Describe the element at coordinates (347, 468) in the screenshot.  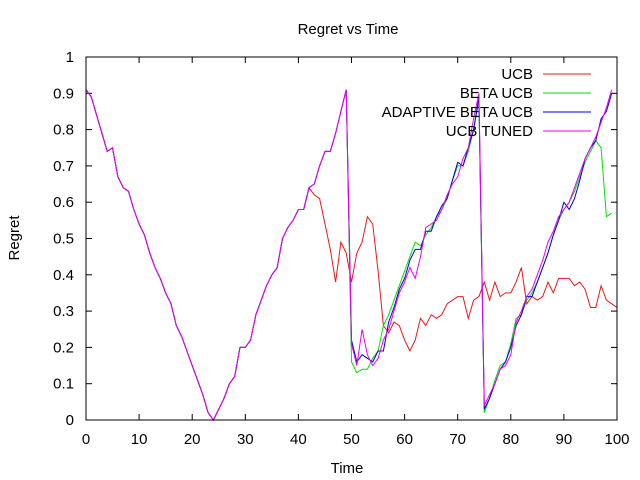
I see `x-axis-label: Time` at that location.